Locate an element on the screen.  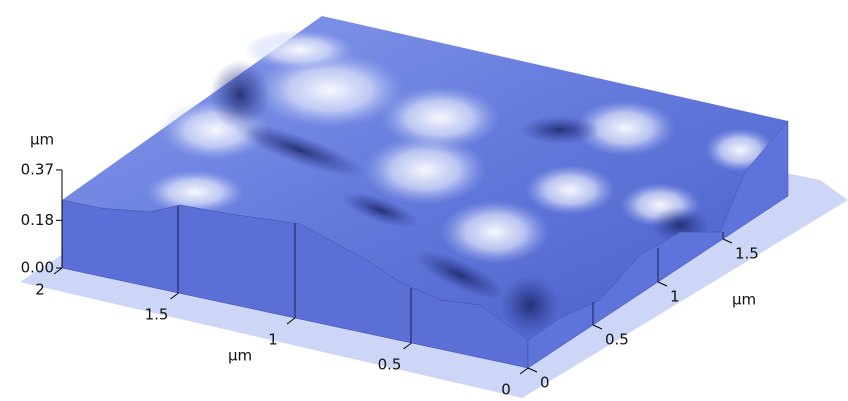
z-axis-unit: µm is located at coordinates (42, 140).